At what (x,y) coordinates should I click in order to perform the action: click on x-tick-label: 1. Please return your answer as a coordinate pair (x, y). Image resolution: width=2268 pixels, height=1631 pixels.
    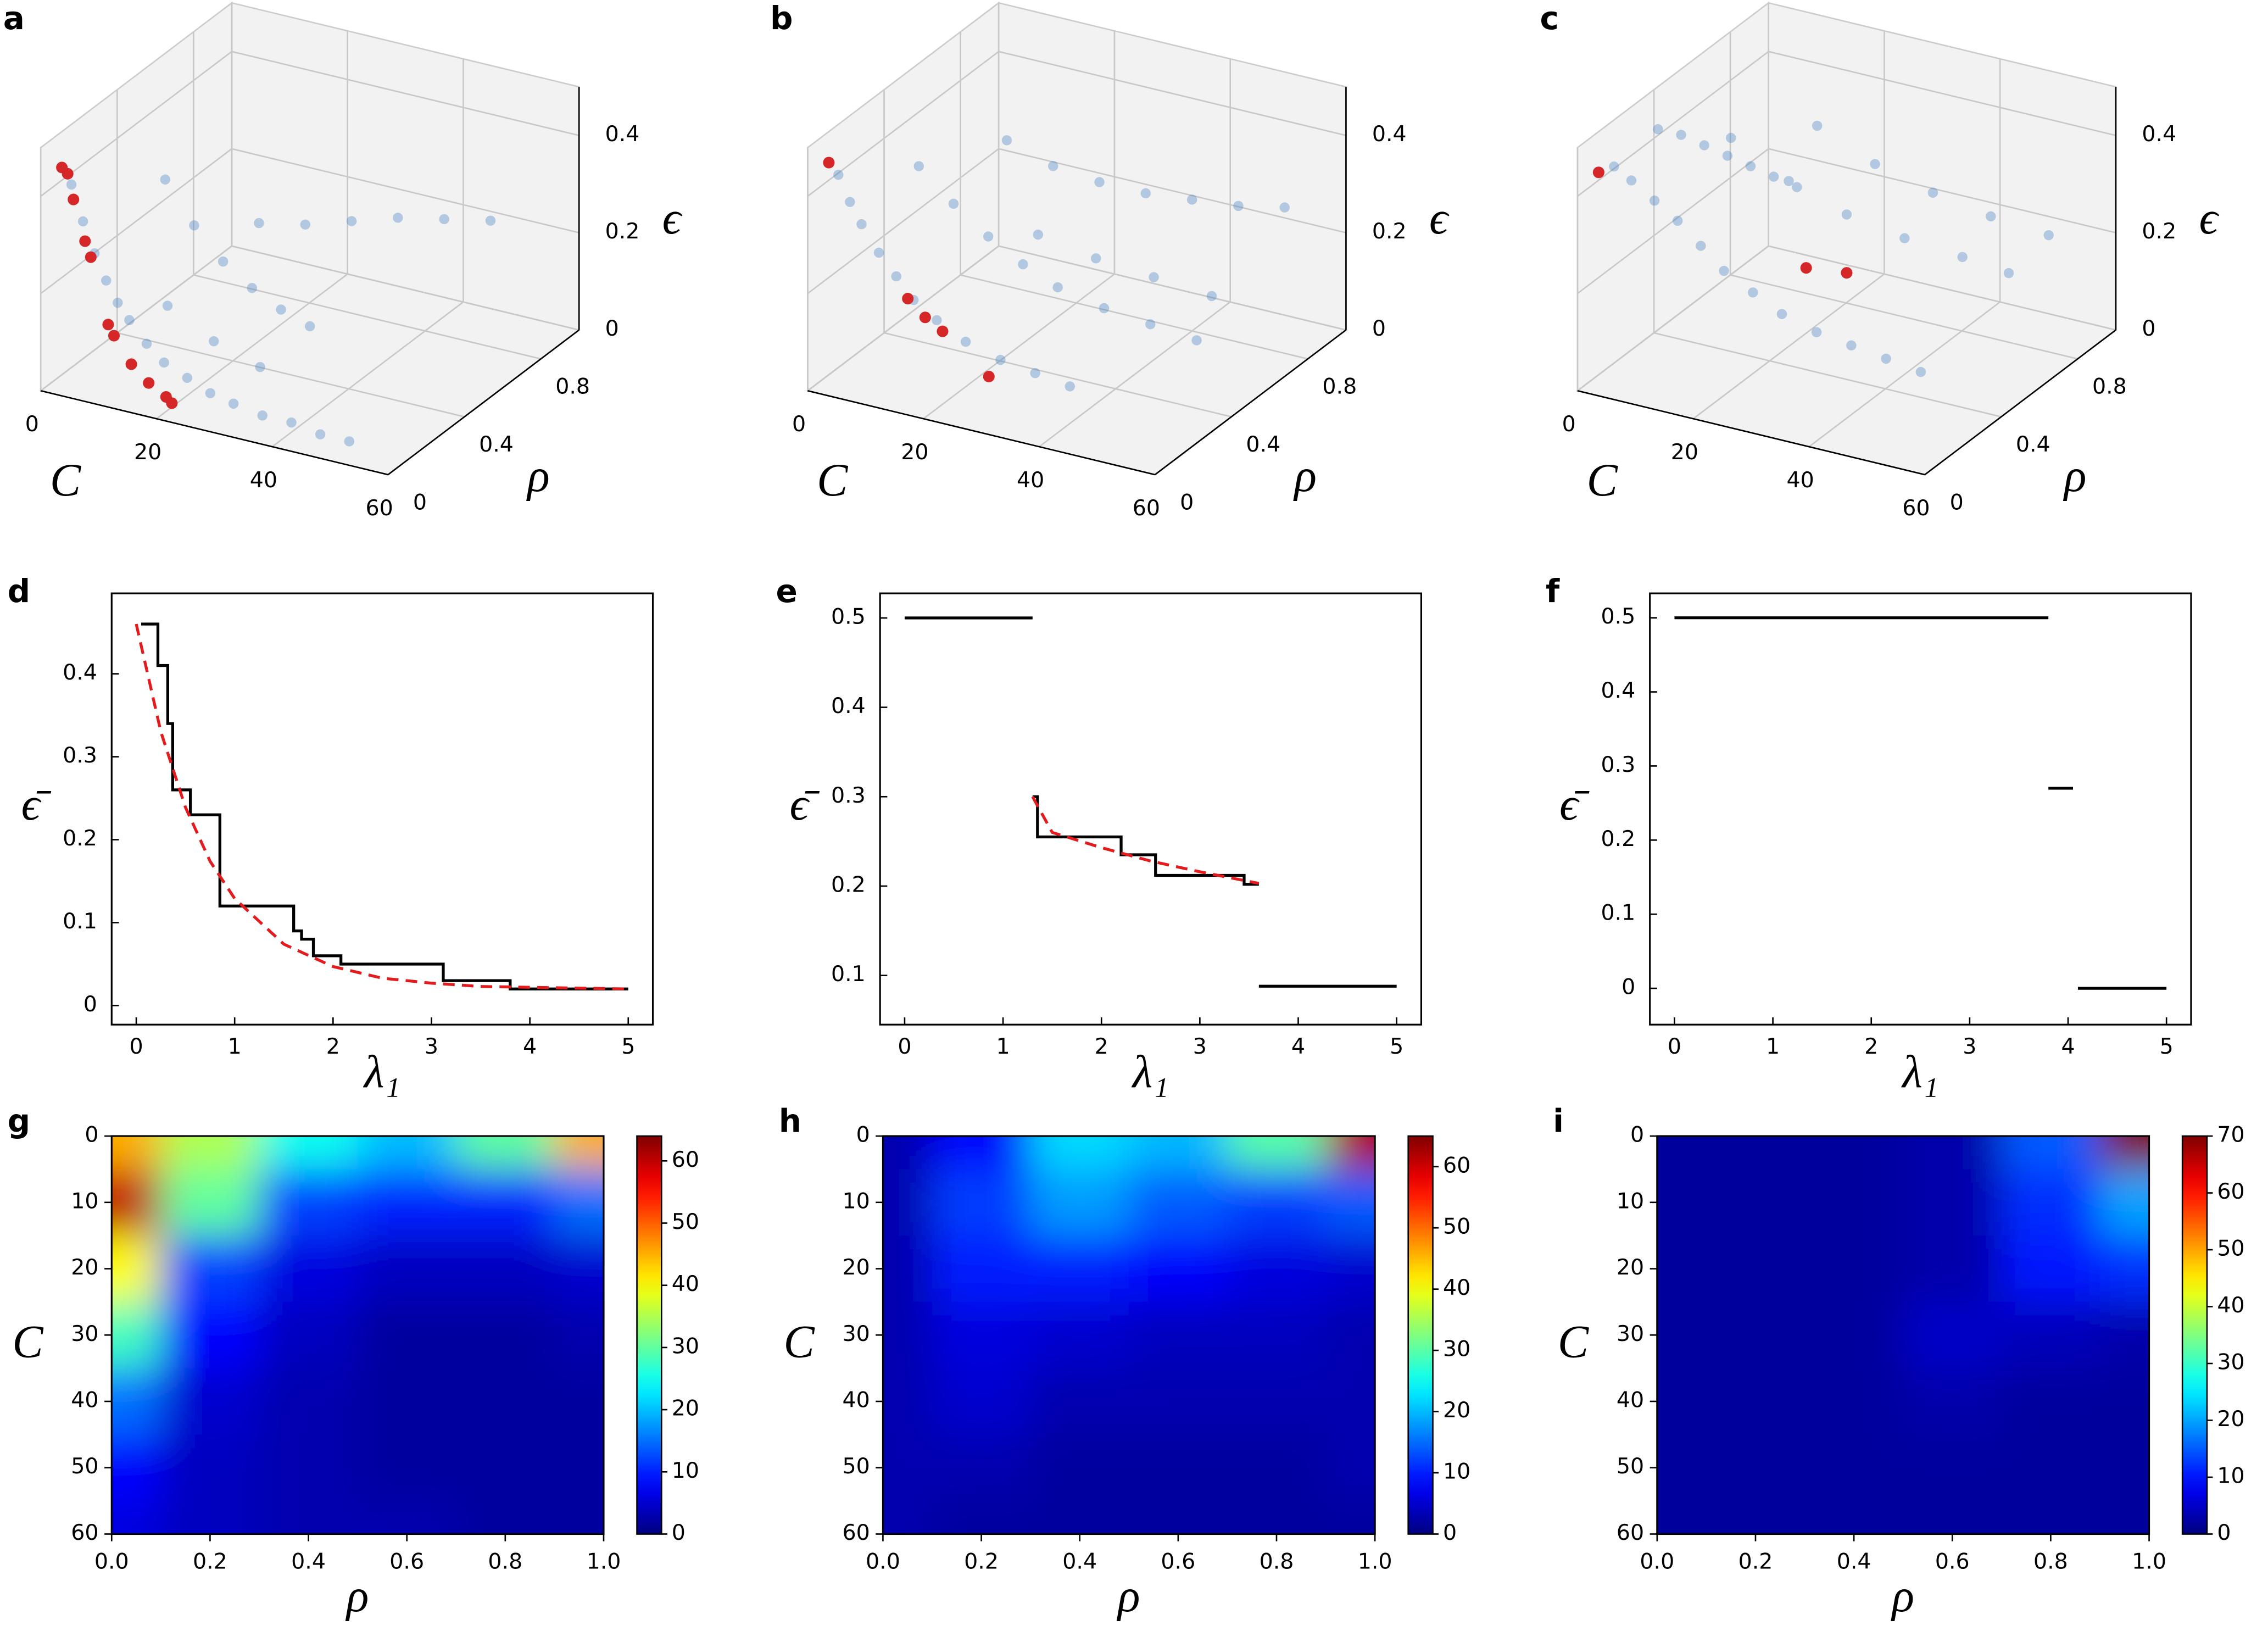
    Looking at the image, I should click on (1773, 1046).